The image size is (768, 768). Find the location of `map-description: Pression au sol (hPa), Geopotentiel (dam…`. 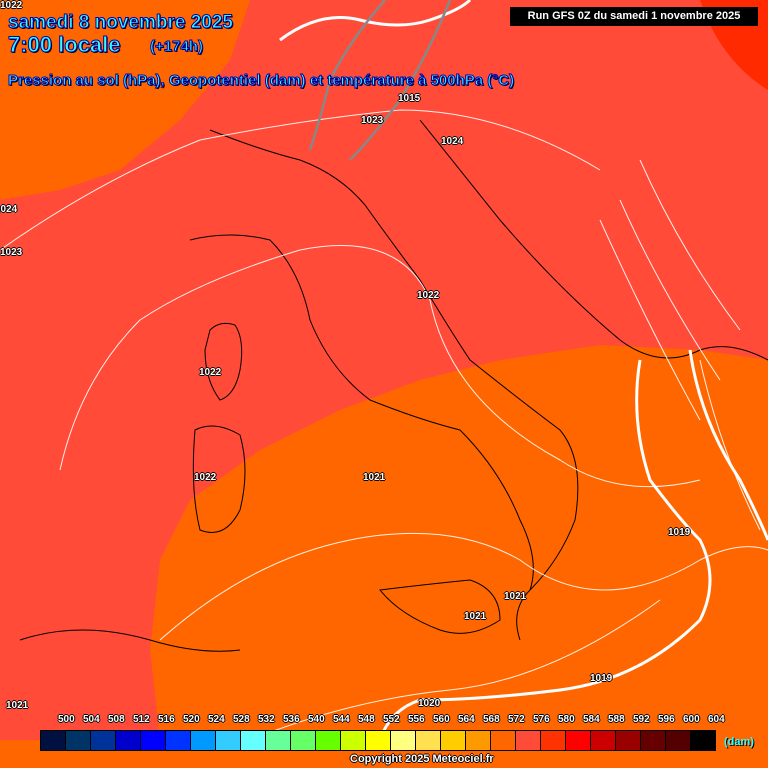

map-description: Pression au sol (hPa), Geopotentiel (dam… is located at coordinates (261, 81).